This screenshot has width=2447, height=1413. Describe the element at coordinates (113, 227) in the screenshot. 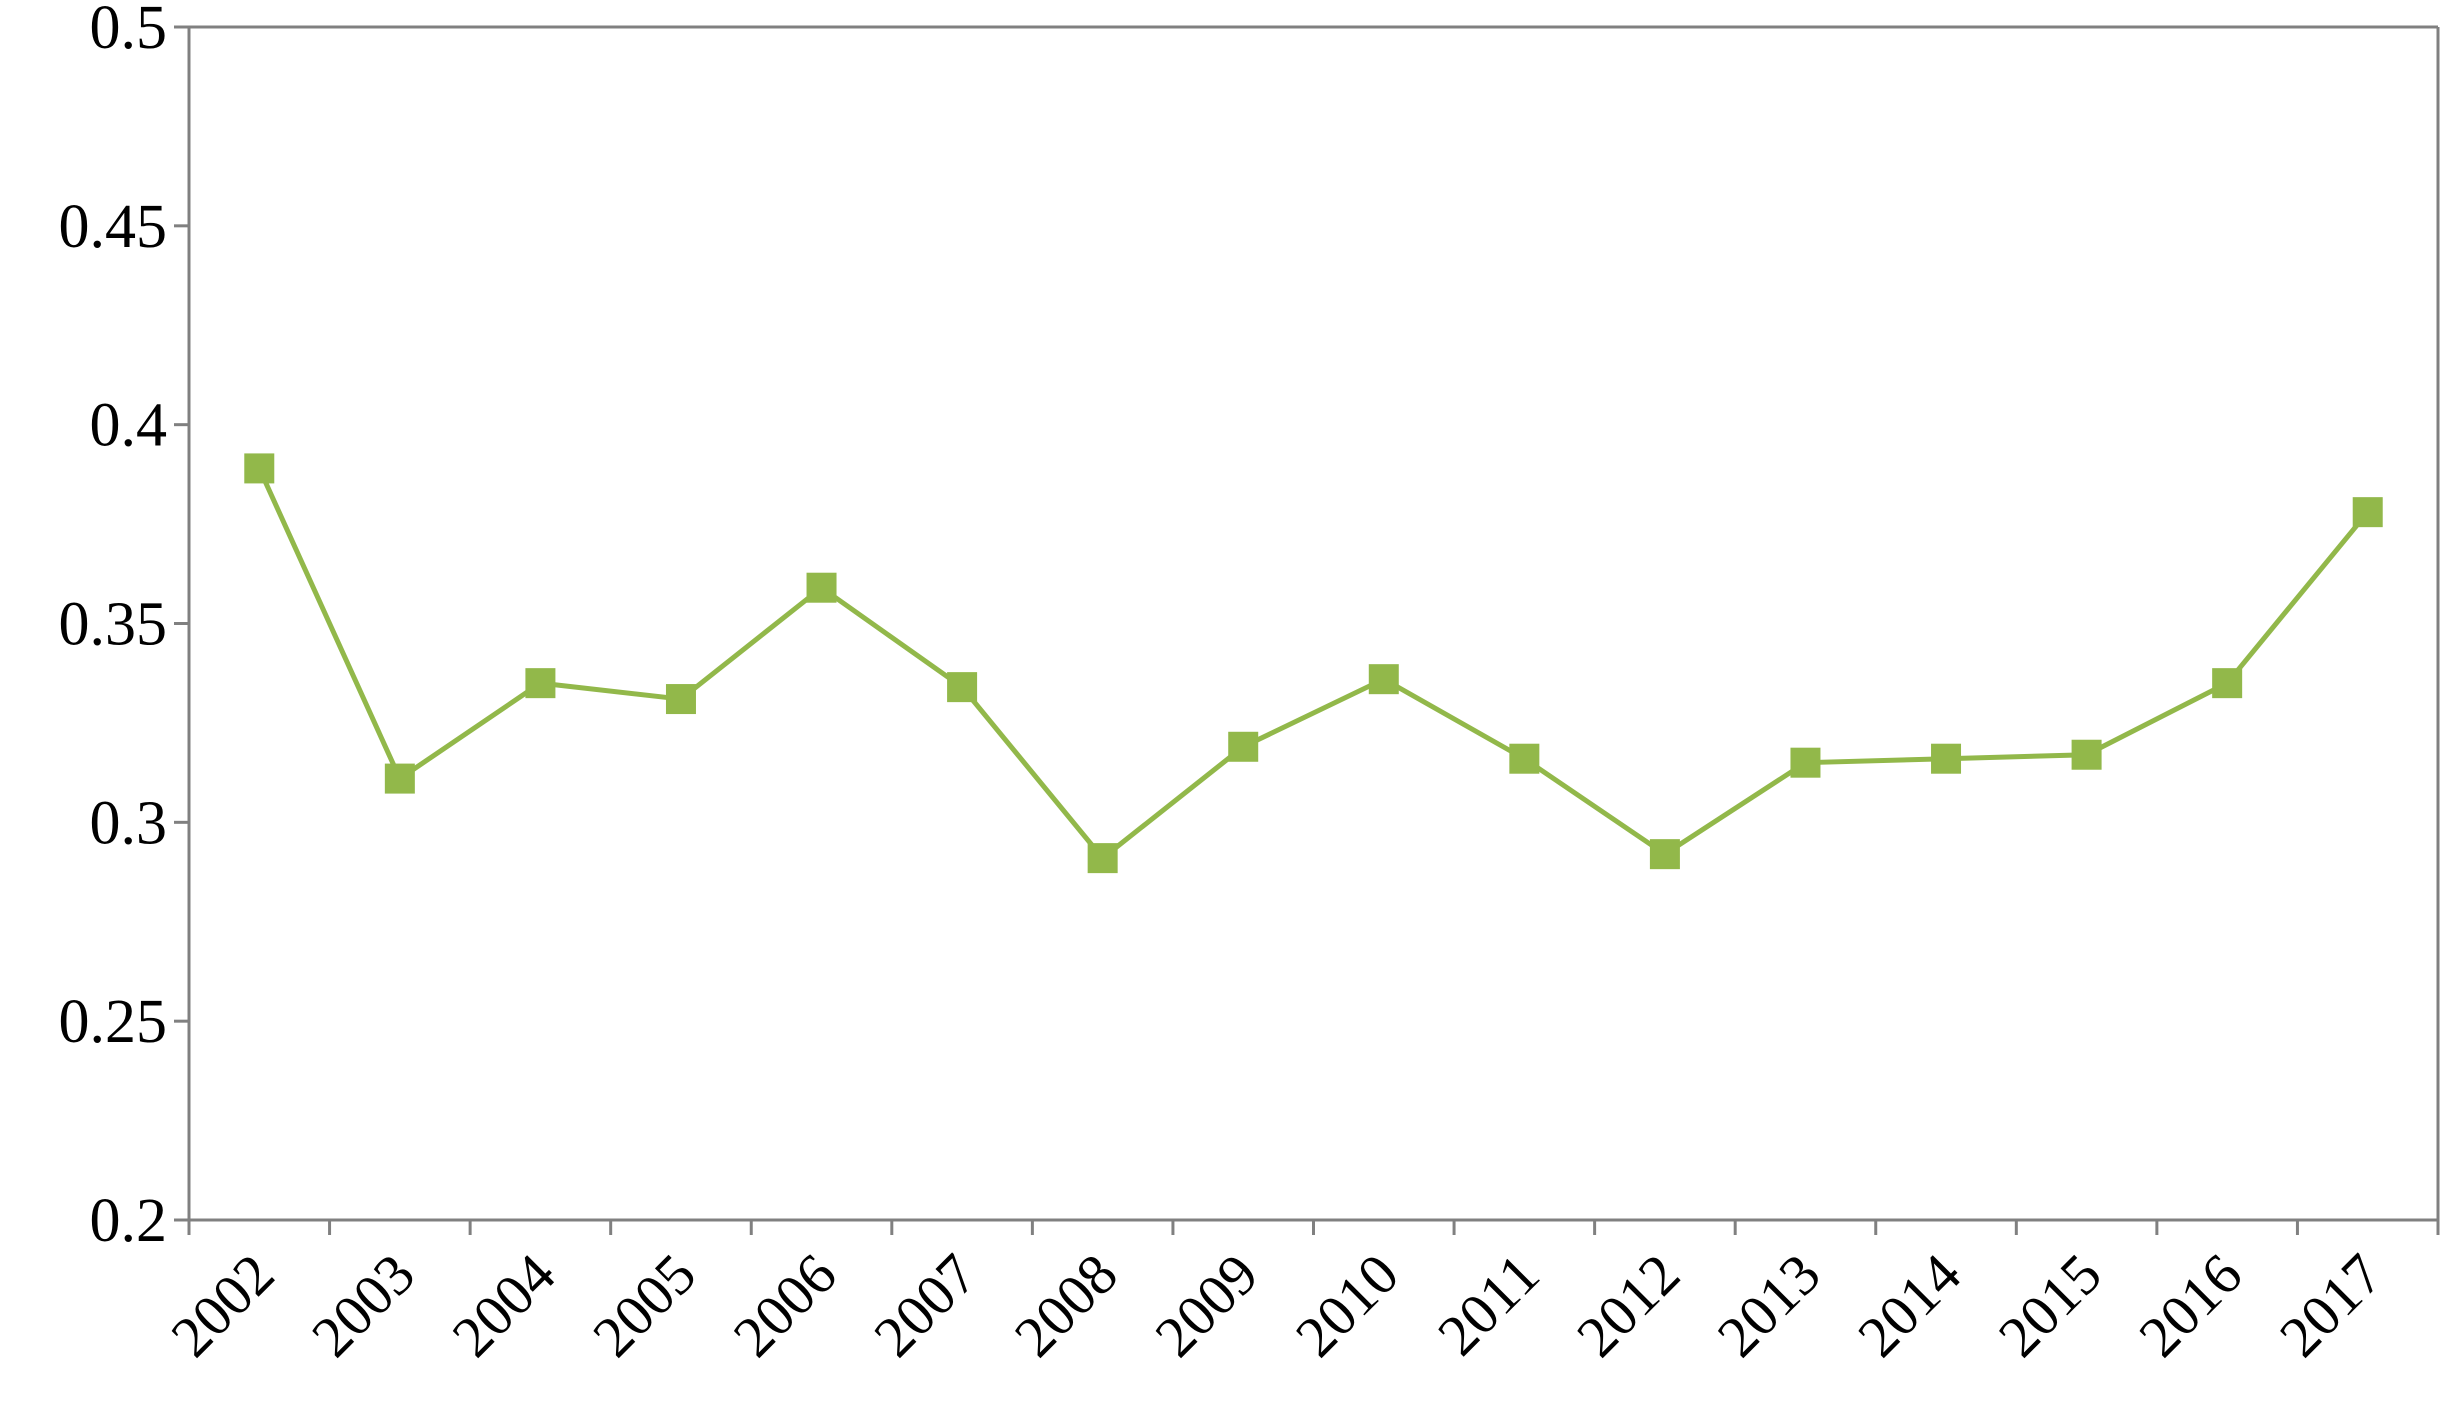

I see `y-tick-label: 0.45` at that location.